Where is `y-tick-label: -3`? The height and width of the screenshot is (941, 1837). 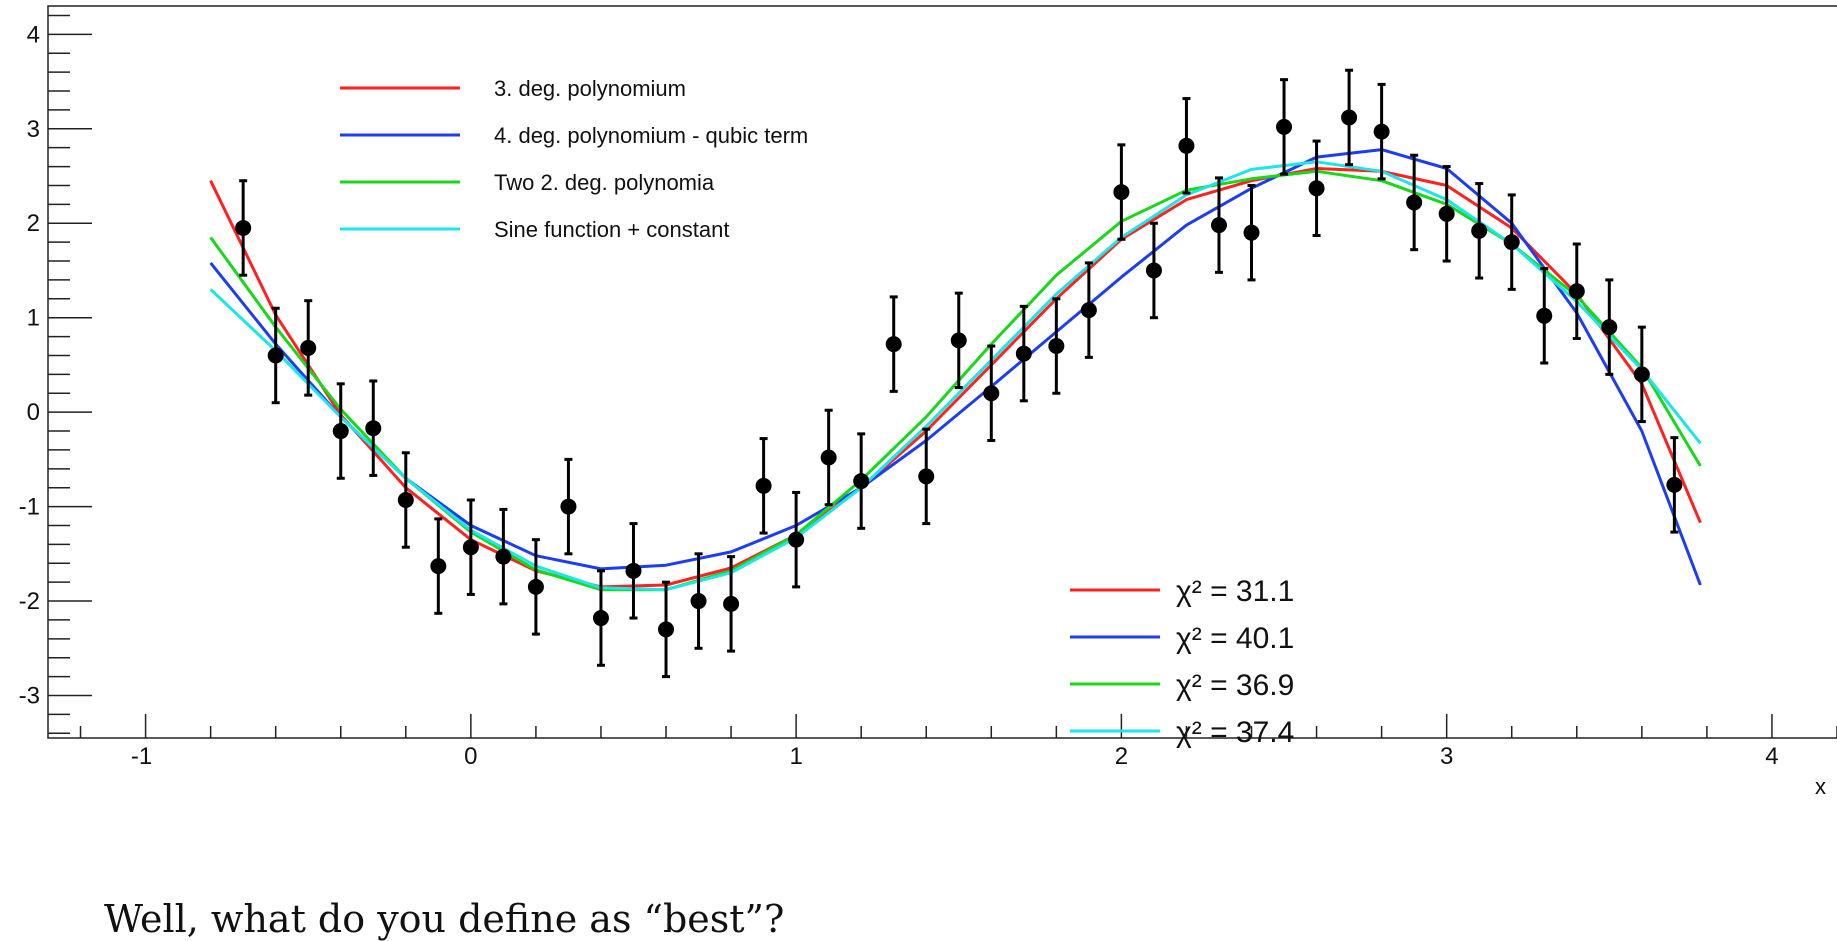 y-tick-label: -3 is located at coordinates (29, 695).